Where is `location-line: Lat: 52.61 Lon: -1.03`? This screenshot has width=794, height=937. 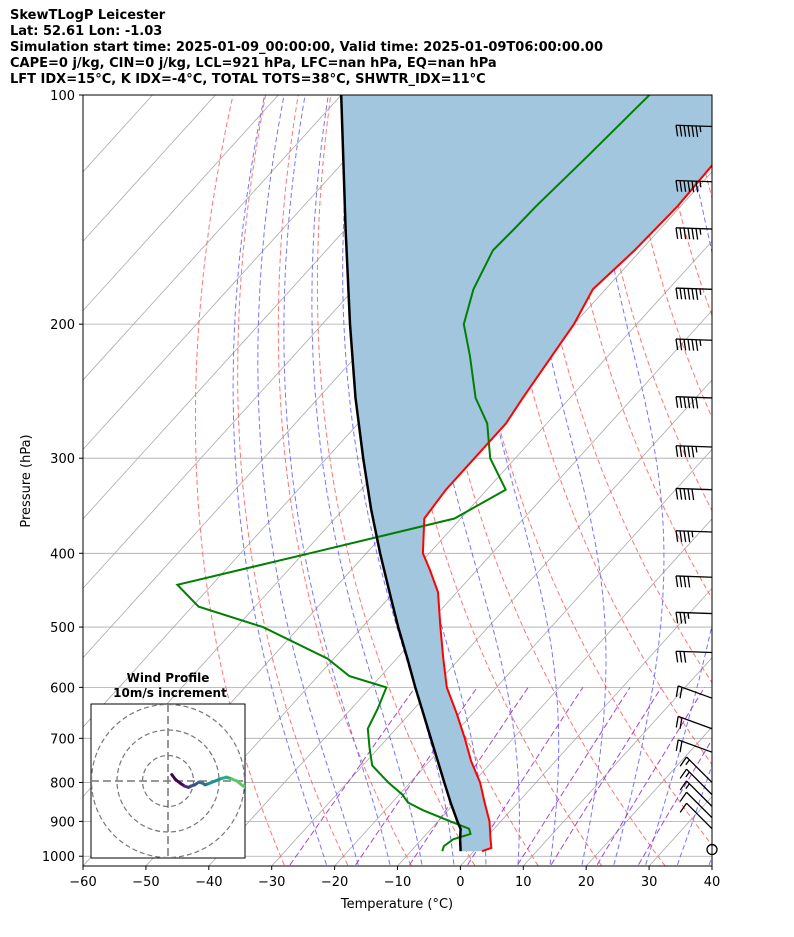 location-line: Lat: 52.61 Lon: -1.03 is located at coordinates (86, 31).